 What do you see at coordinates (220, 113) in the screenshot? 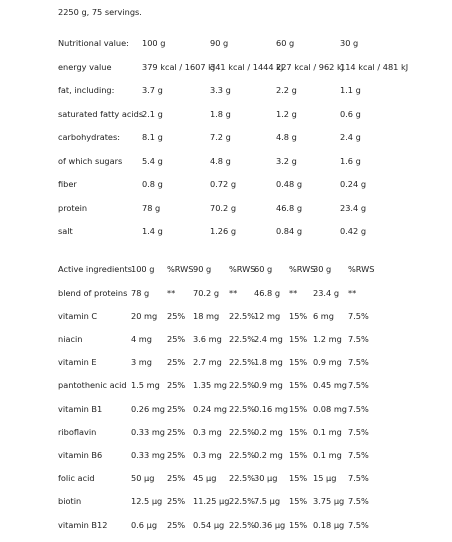
I see `nutrition-cell: 1.8 g` at bounding box center [220, 113].